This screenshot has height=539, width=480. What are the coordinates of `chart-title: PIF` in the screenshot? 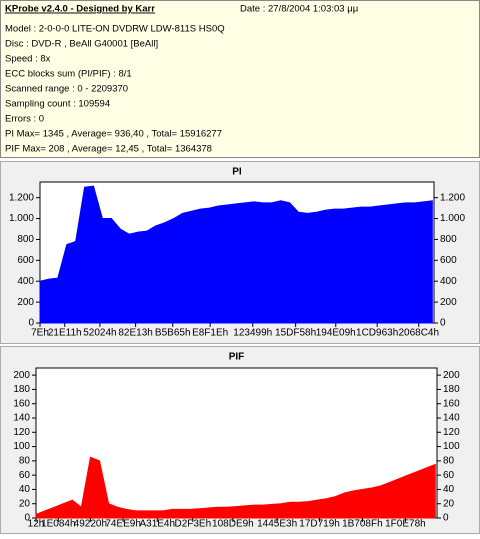 It's located at (237, 357).